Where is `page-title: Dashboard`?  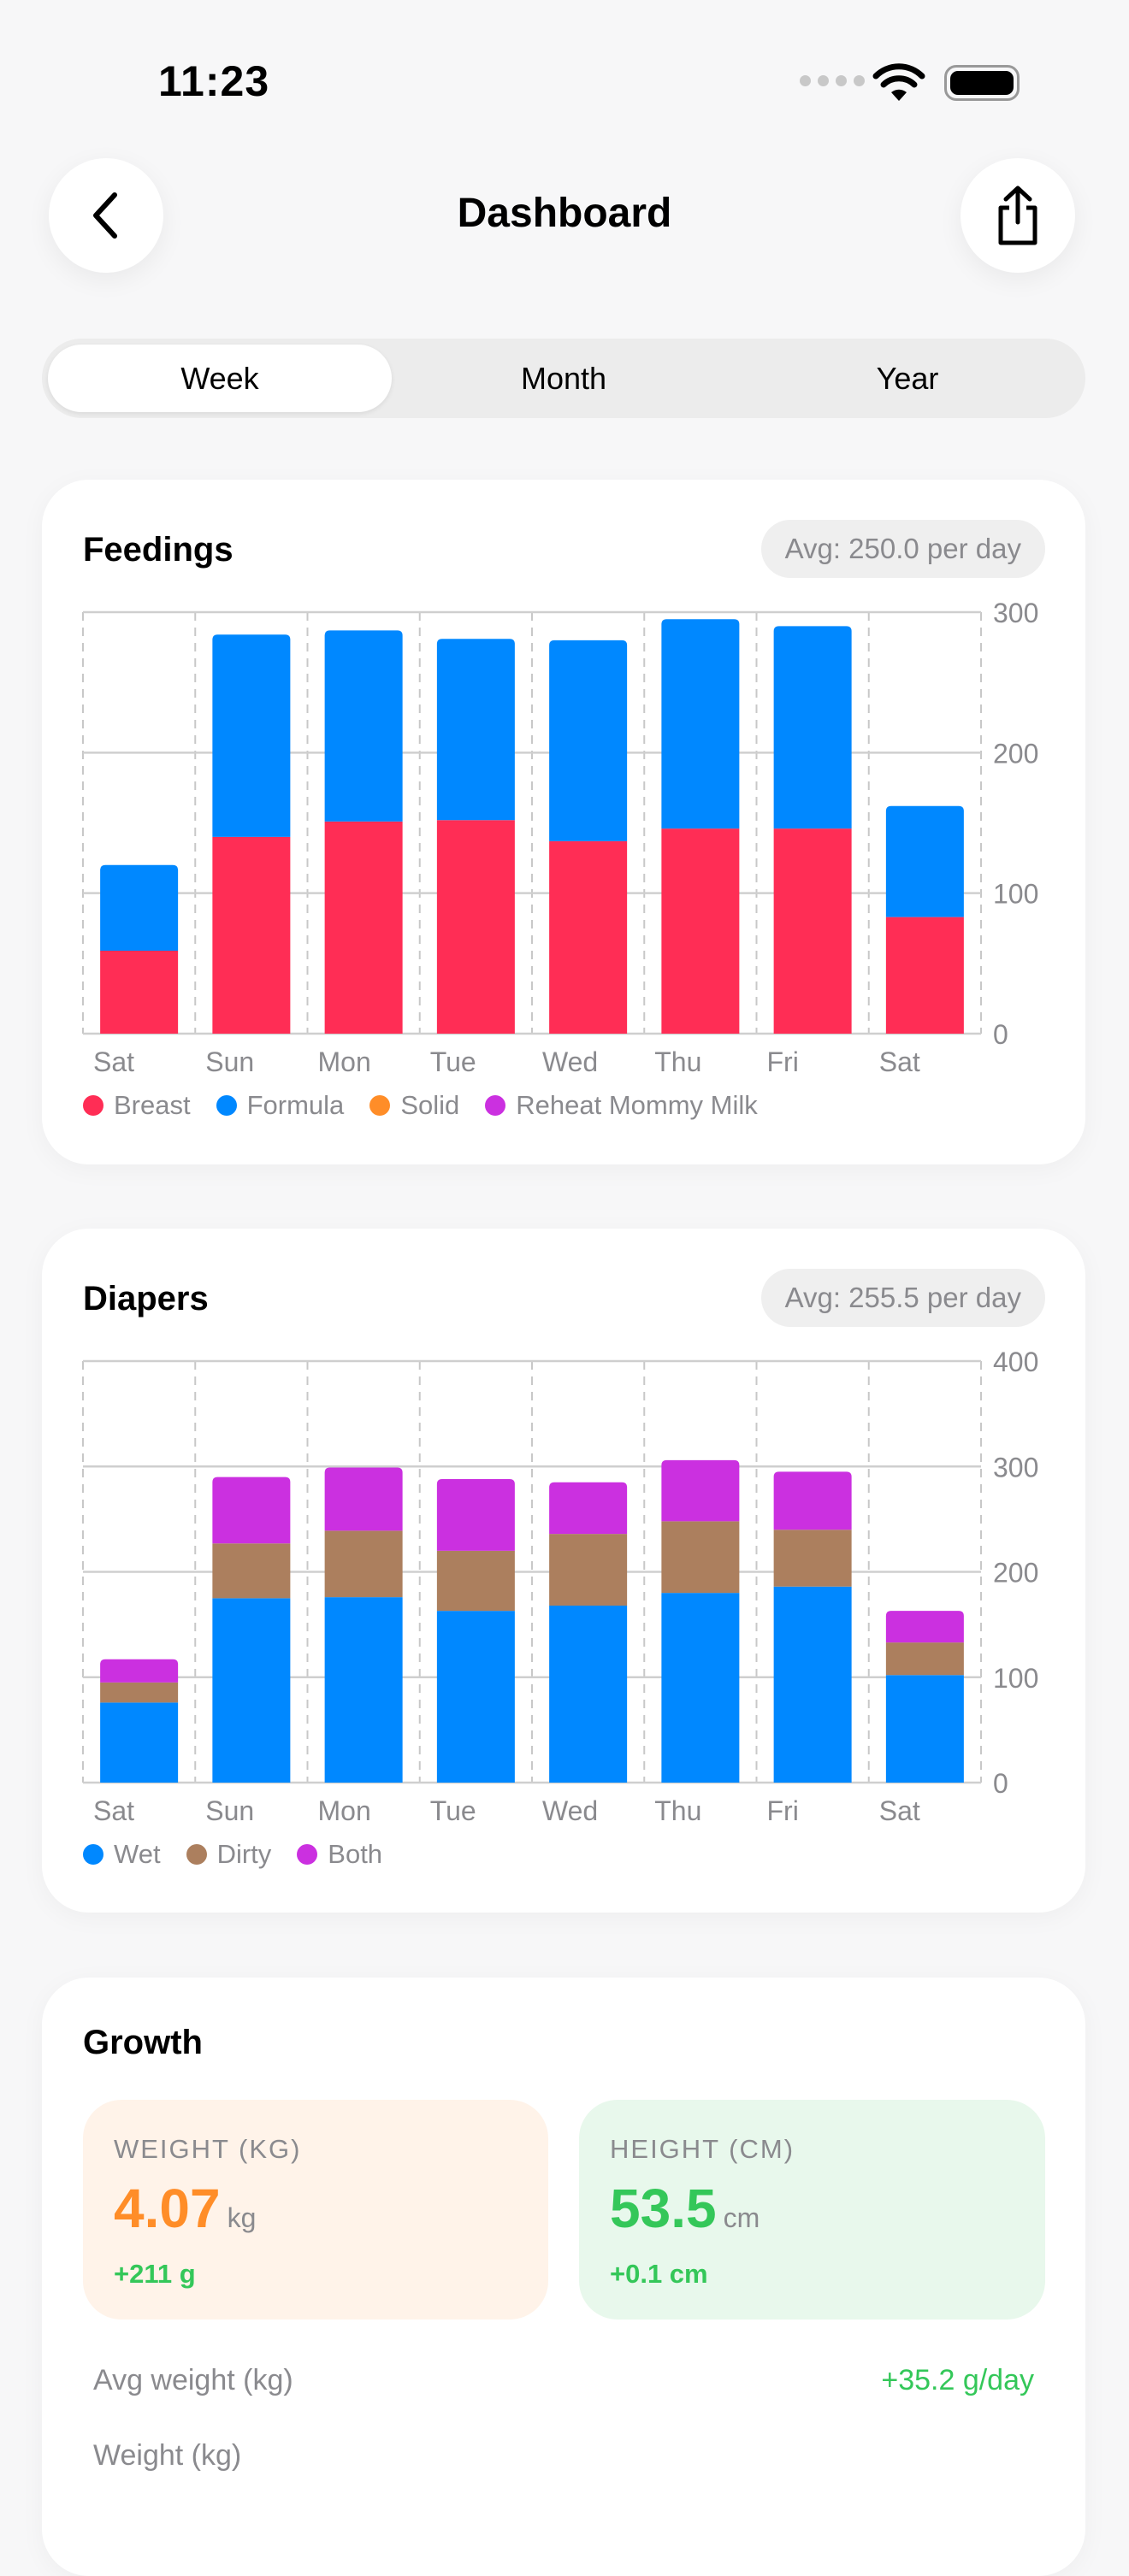
page-title: Dashboard is located at coordinates (564, 213).